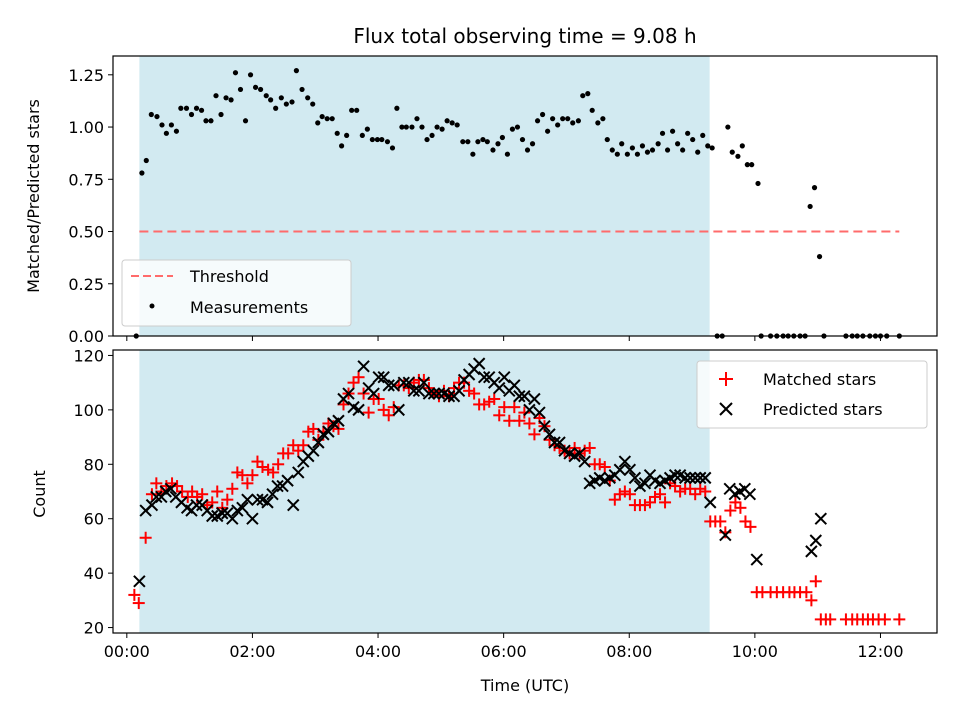 This screenshot has height=720, width=960. Describe the element at coordinates (88, 355) in the screenshot. I see `bottom-y-tick-label: 120` at that location.